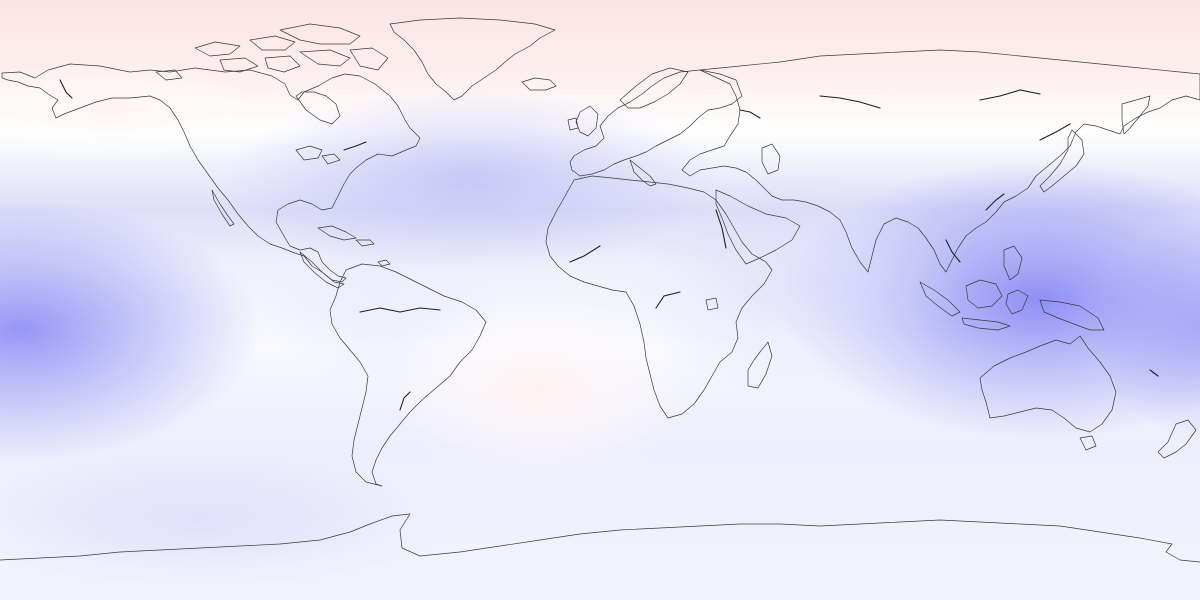 This screenshot has width=1200, height=600. Describe the element at coordinates (1062, 161) in the screenshot. I see `coastline-japan` at that location.